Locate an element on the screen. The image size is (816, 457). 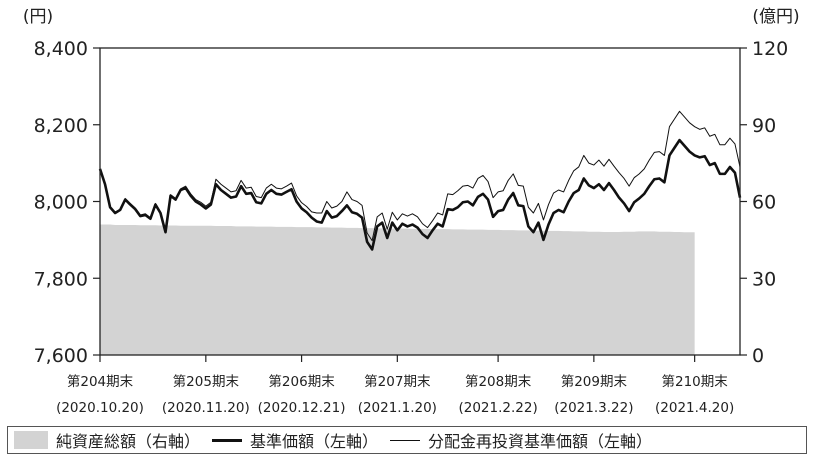
x-tick-label-period: 第204期末 is located at coordinates (100, 381).